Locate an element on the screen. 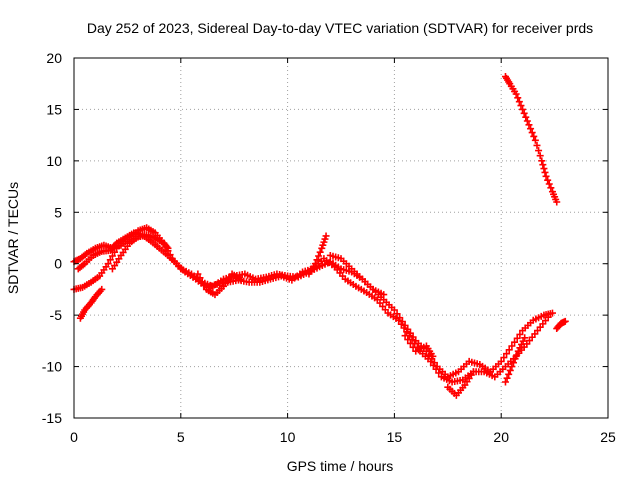 The height and width of the screenshot is (480, 640). series-track-k is located at coordinates (515, 360).